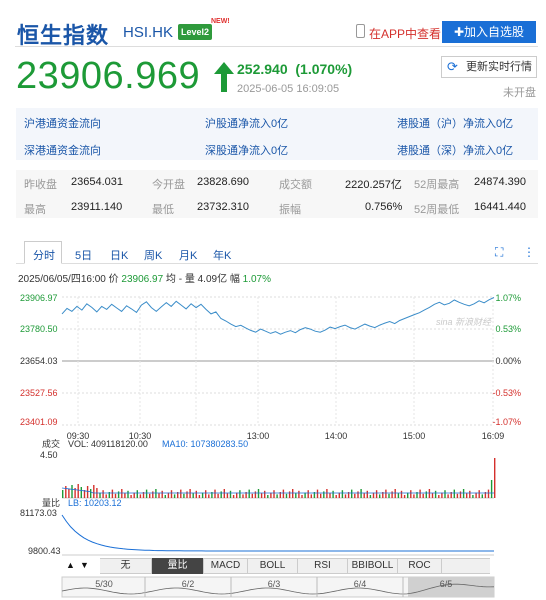 Image resolution: width=546 pixels, height=600 pixels. Describe the element at coordinates (51, 502) in the screenshot. I see `ratio-label: 量比` at that location.